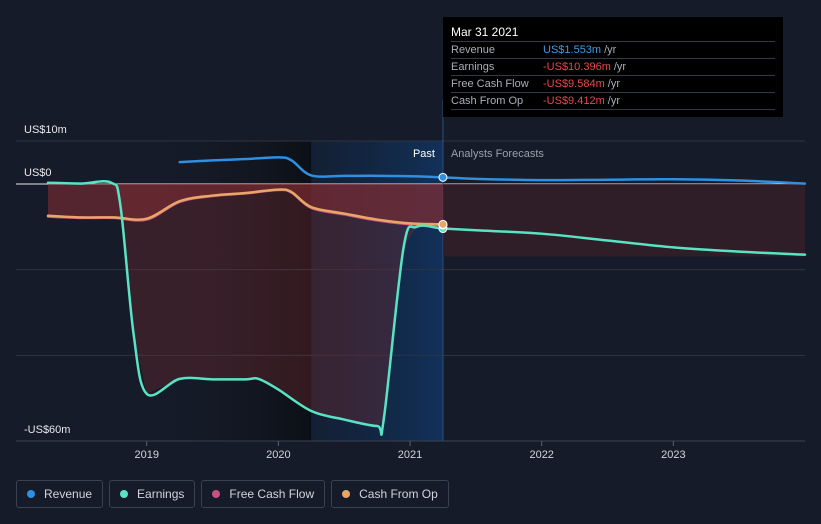 Image resolution: width=821 pixels, height=524 pixels. What do you see at coordinates (38, 173) in the screenshot?
I see `y-axis-label: US$0` at bounding box center [38, 173].